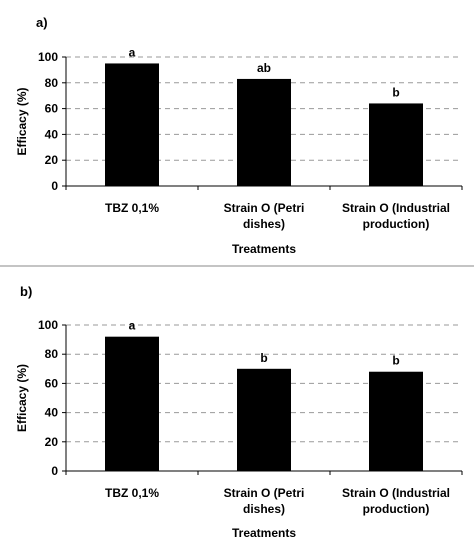 This screenshot has height=555, width=474. I want to click on panel-label: b), so click(26, 291).